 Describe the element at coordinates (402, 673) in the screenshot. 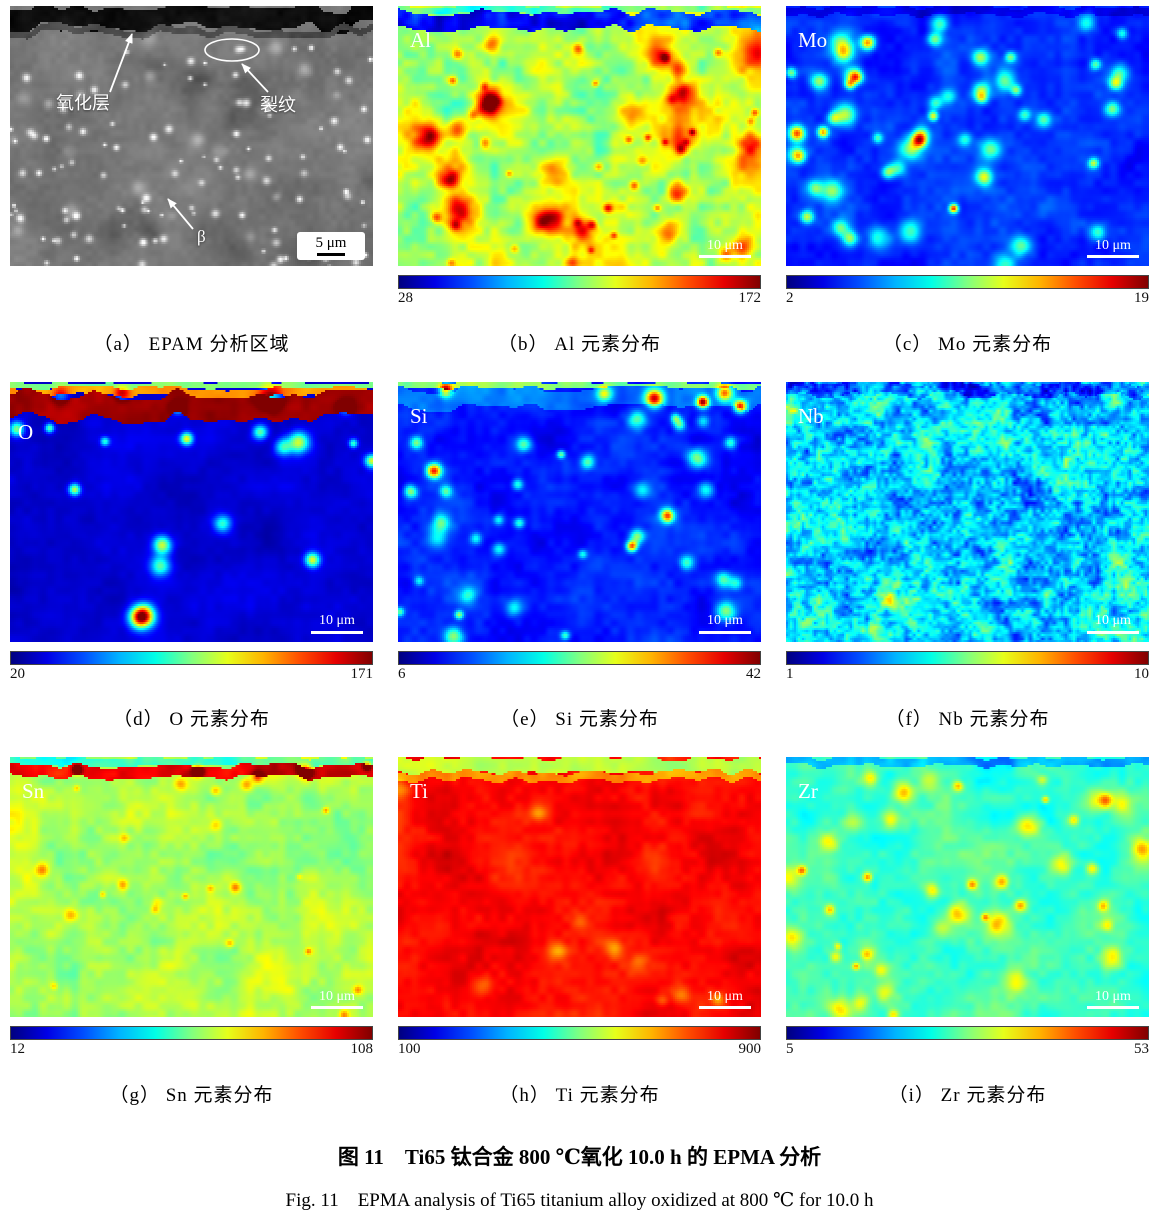

I see `colorbar-min: 6` at that location.